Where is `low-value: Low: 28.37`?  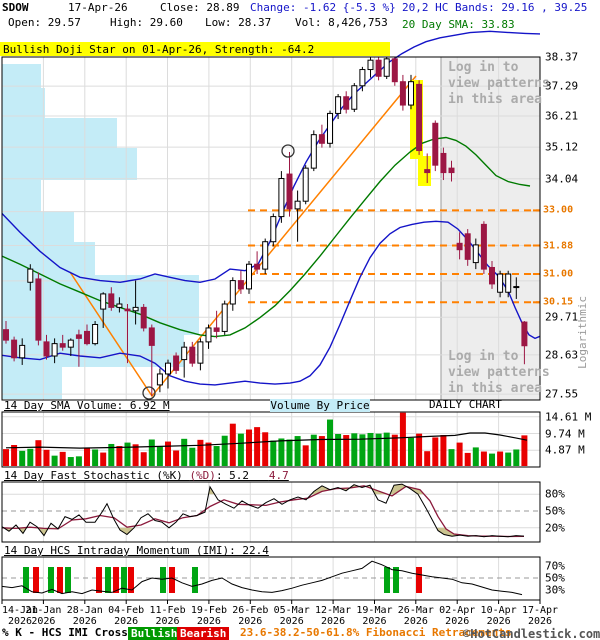
low-value: Low: 28.37 is located at coordinates (238, 22).